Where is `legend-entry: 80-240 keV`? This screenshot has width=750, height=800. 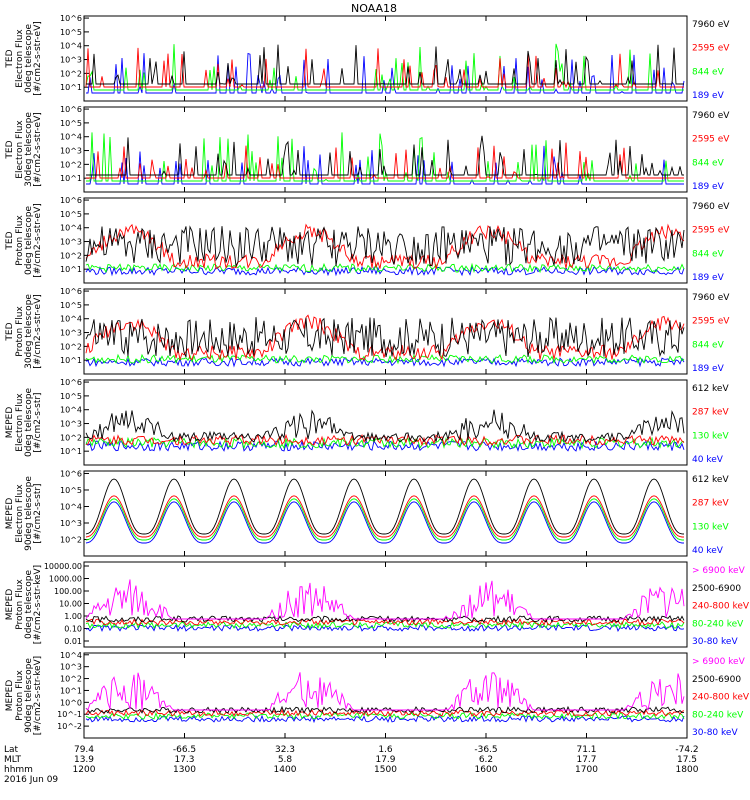
legend-entry: 80-240 keV is located at coordinates (718, 624).